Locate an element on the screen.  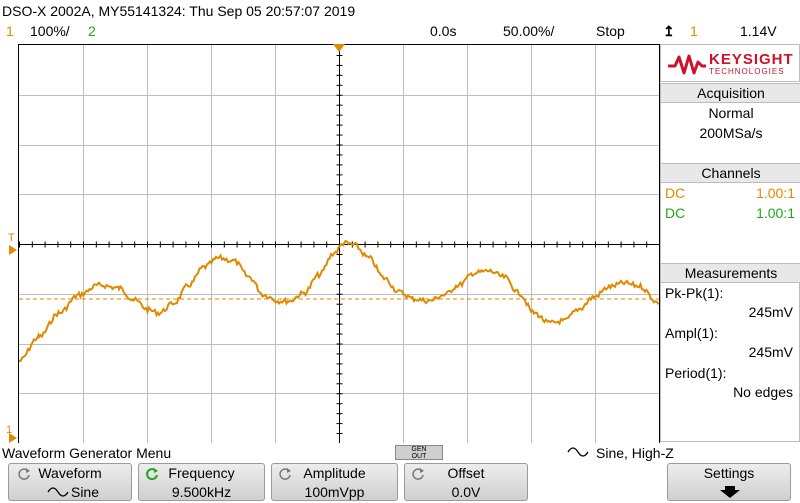
settings-softkey: Settings is located at coordinates (729, 482).